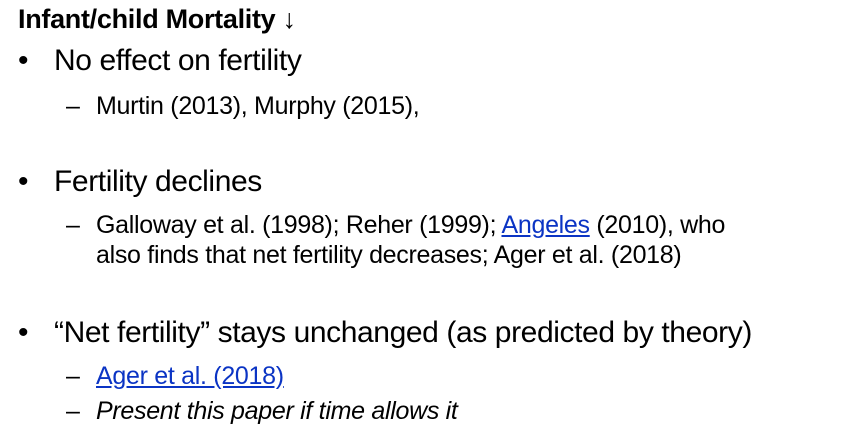 The image size is (850, 437). I want to click on sub-item-suffix: (2010), who, so click(657, 225).